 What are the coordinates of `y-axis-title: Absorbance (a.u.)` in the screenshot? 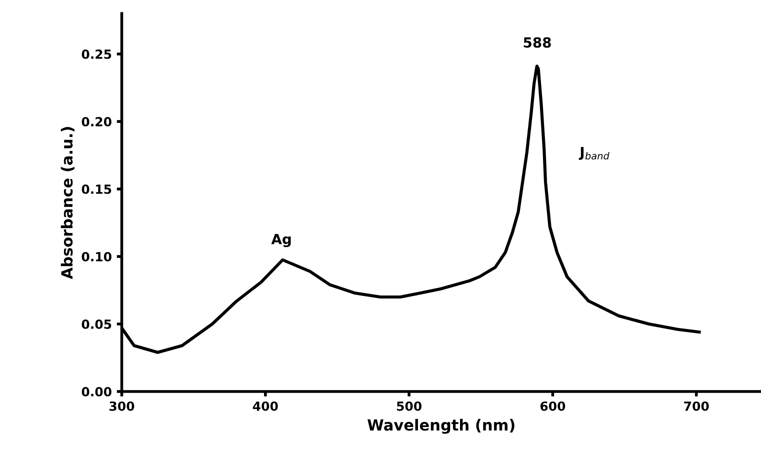 It's located at (67, 203).